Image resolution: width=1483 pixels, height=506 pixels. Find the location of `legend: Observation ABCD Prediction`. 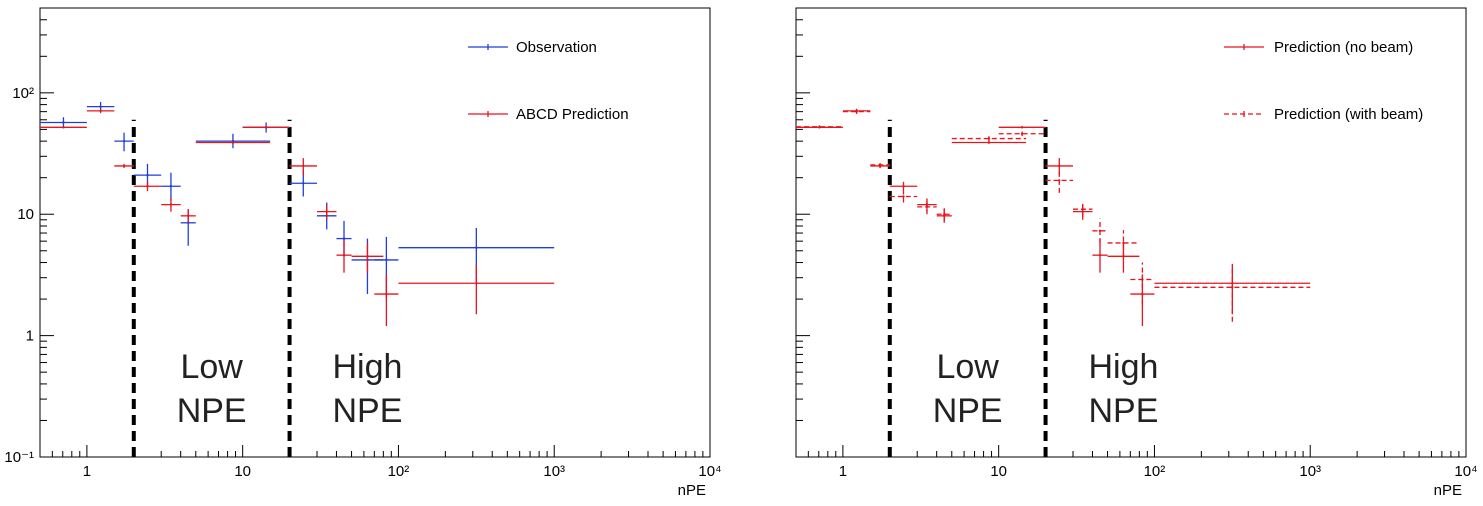

legend: Observation ABCD Prediction is located at coordinates (548, 81).